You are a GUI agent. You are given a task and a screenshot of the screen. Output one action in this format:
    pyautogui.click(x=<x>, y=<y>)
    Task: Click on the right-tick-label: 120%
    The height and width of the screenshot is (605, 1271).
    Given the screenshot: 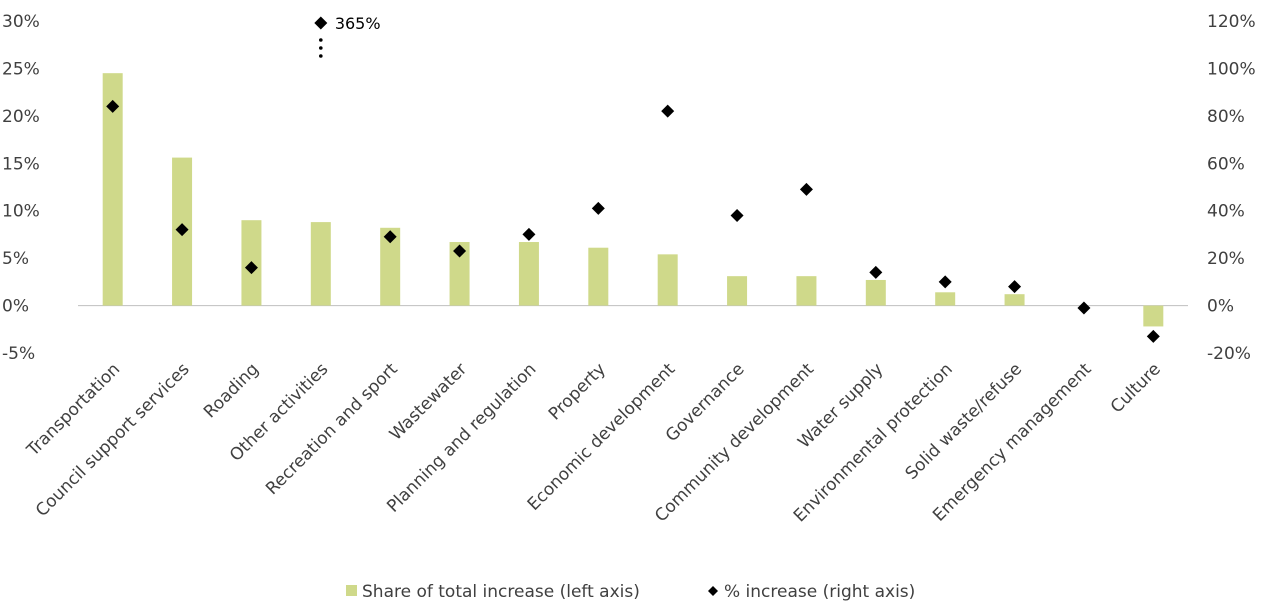 What is the action you would take?
    pyautogui.click(x=1231, y=22)
    